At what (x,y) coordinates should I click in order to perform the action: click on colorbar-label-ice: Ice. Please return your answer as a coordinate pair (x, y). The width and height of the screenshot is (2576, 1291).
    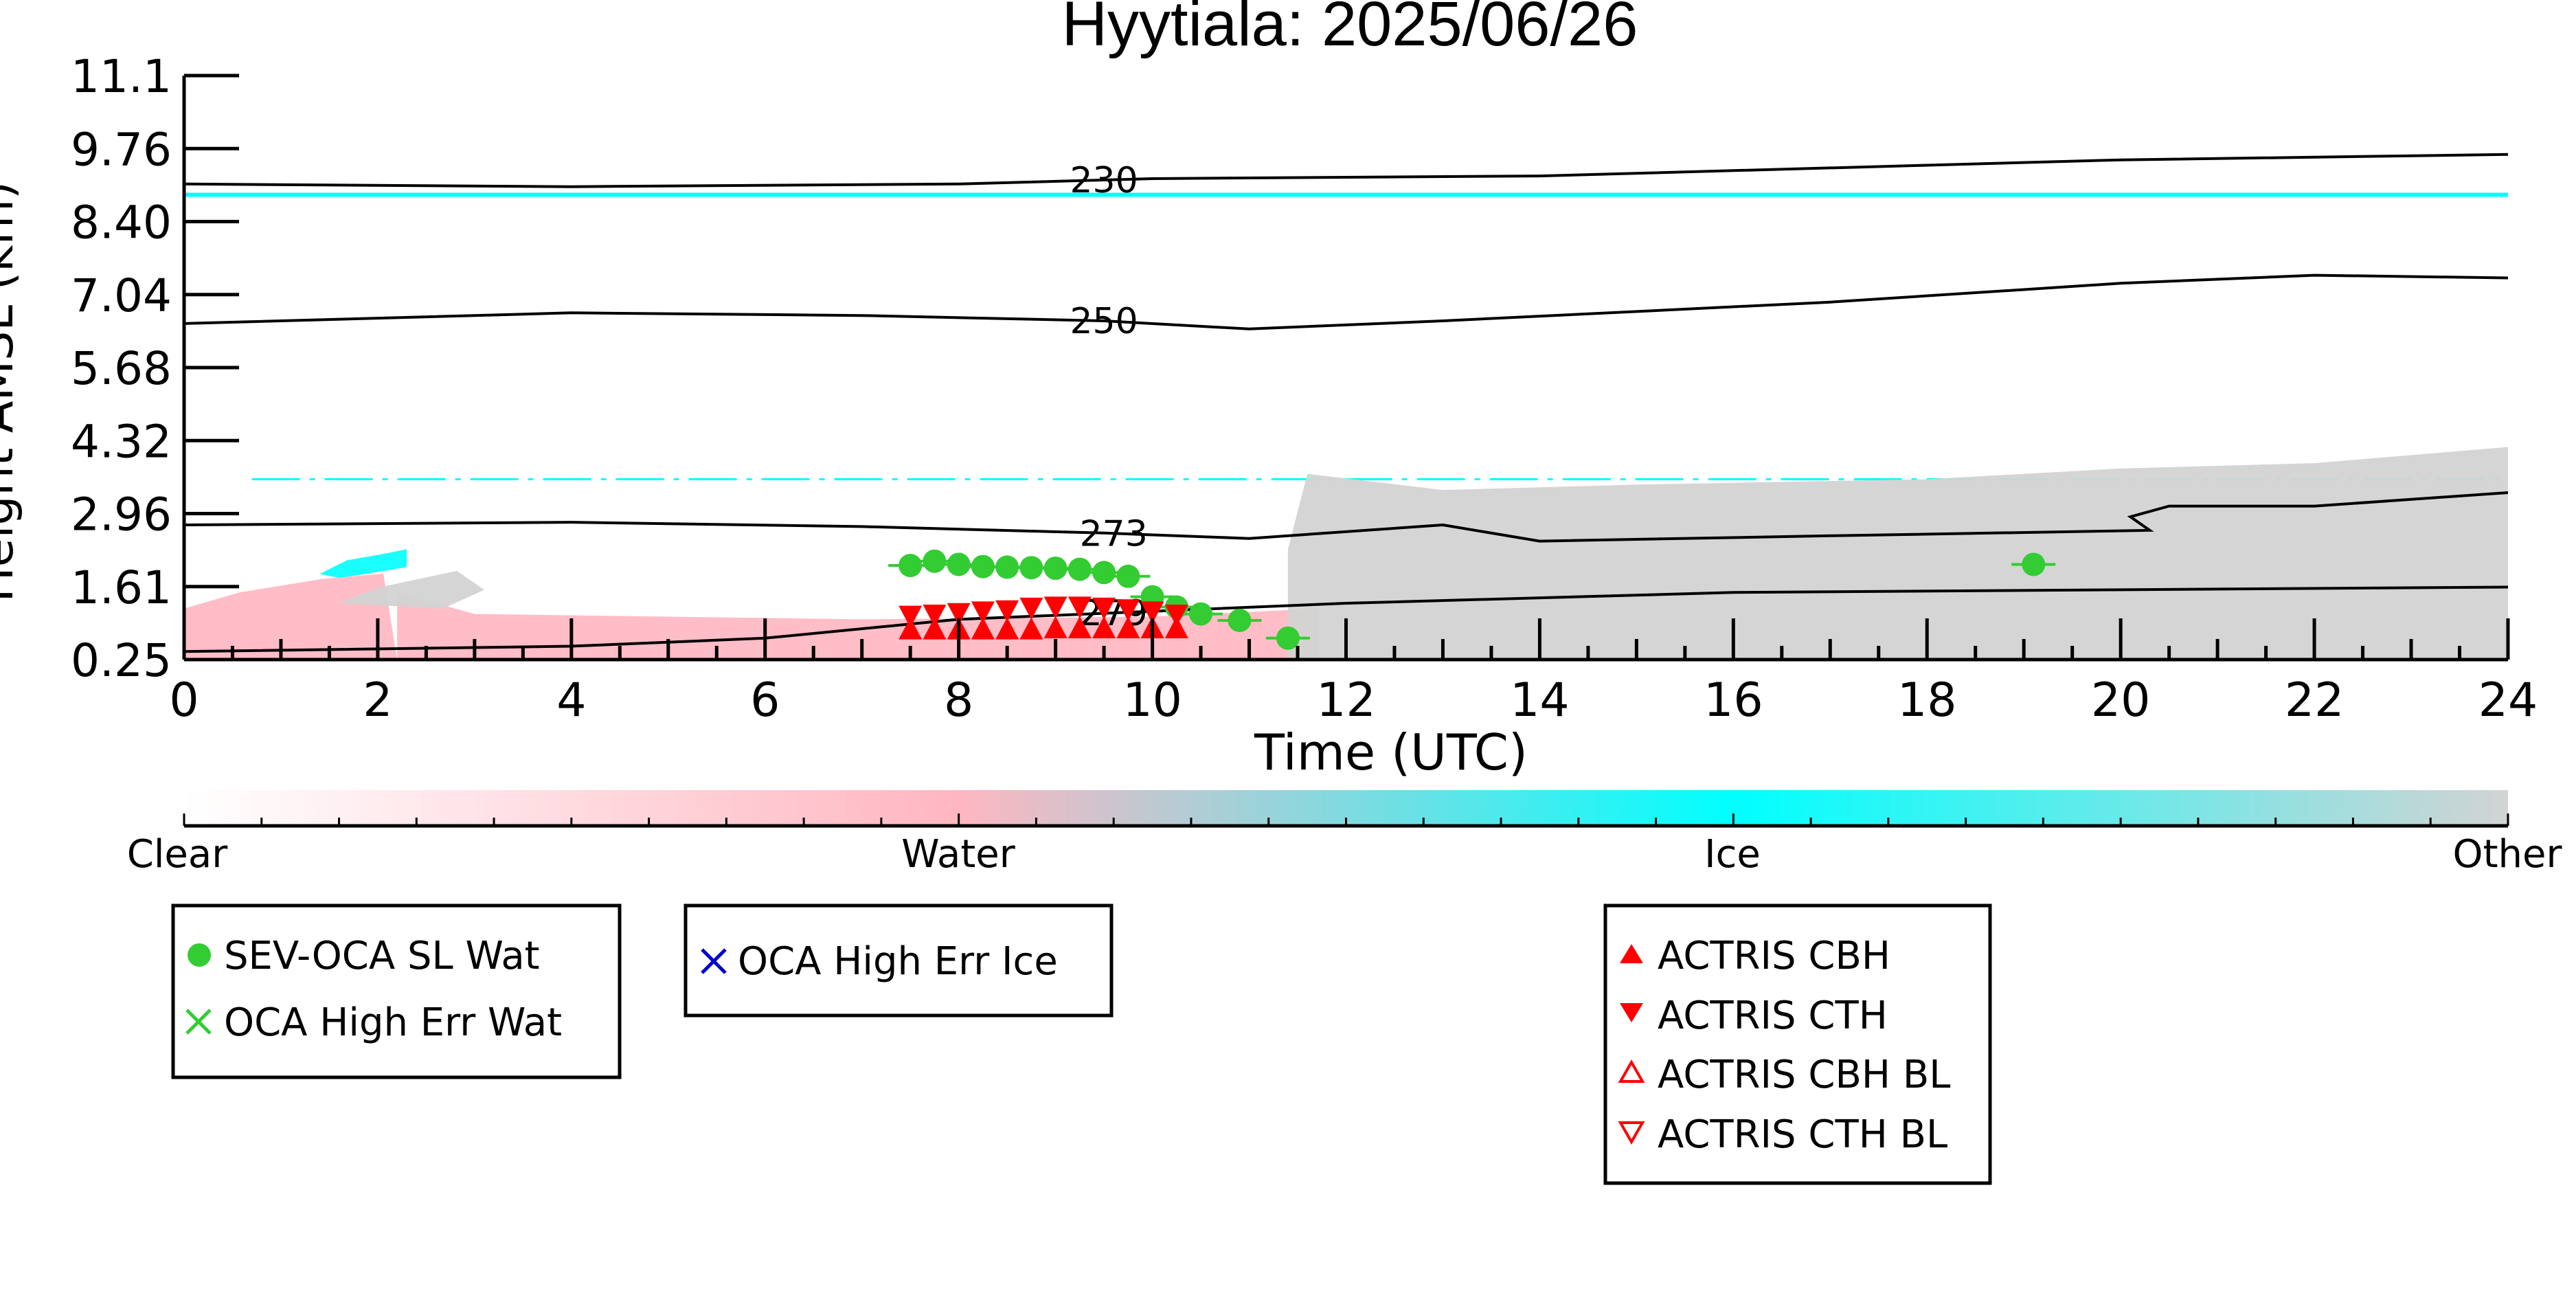
    Looking at the image, I should click on (1732, 854).